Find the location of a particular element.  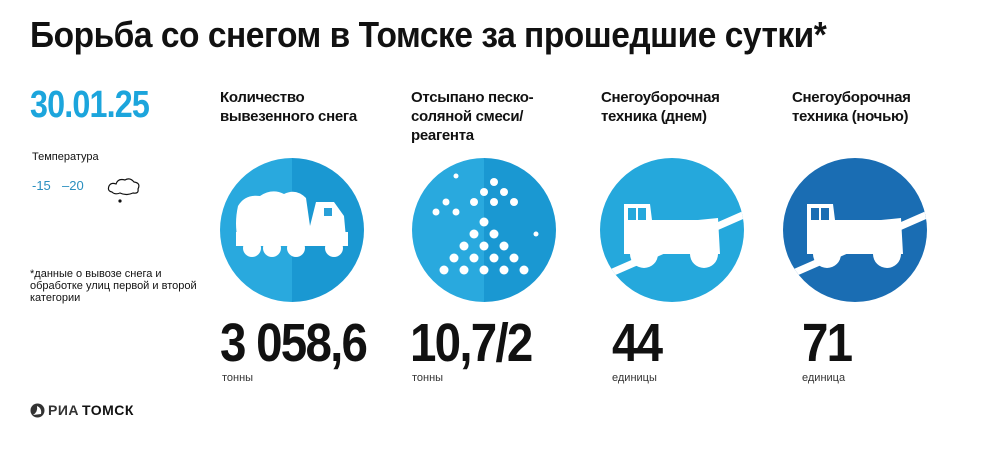

stat-unit-snow-removed: тонны is located at coordinates (238, 378).